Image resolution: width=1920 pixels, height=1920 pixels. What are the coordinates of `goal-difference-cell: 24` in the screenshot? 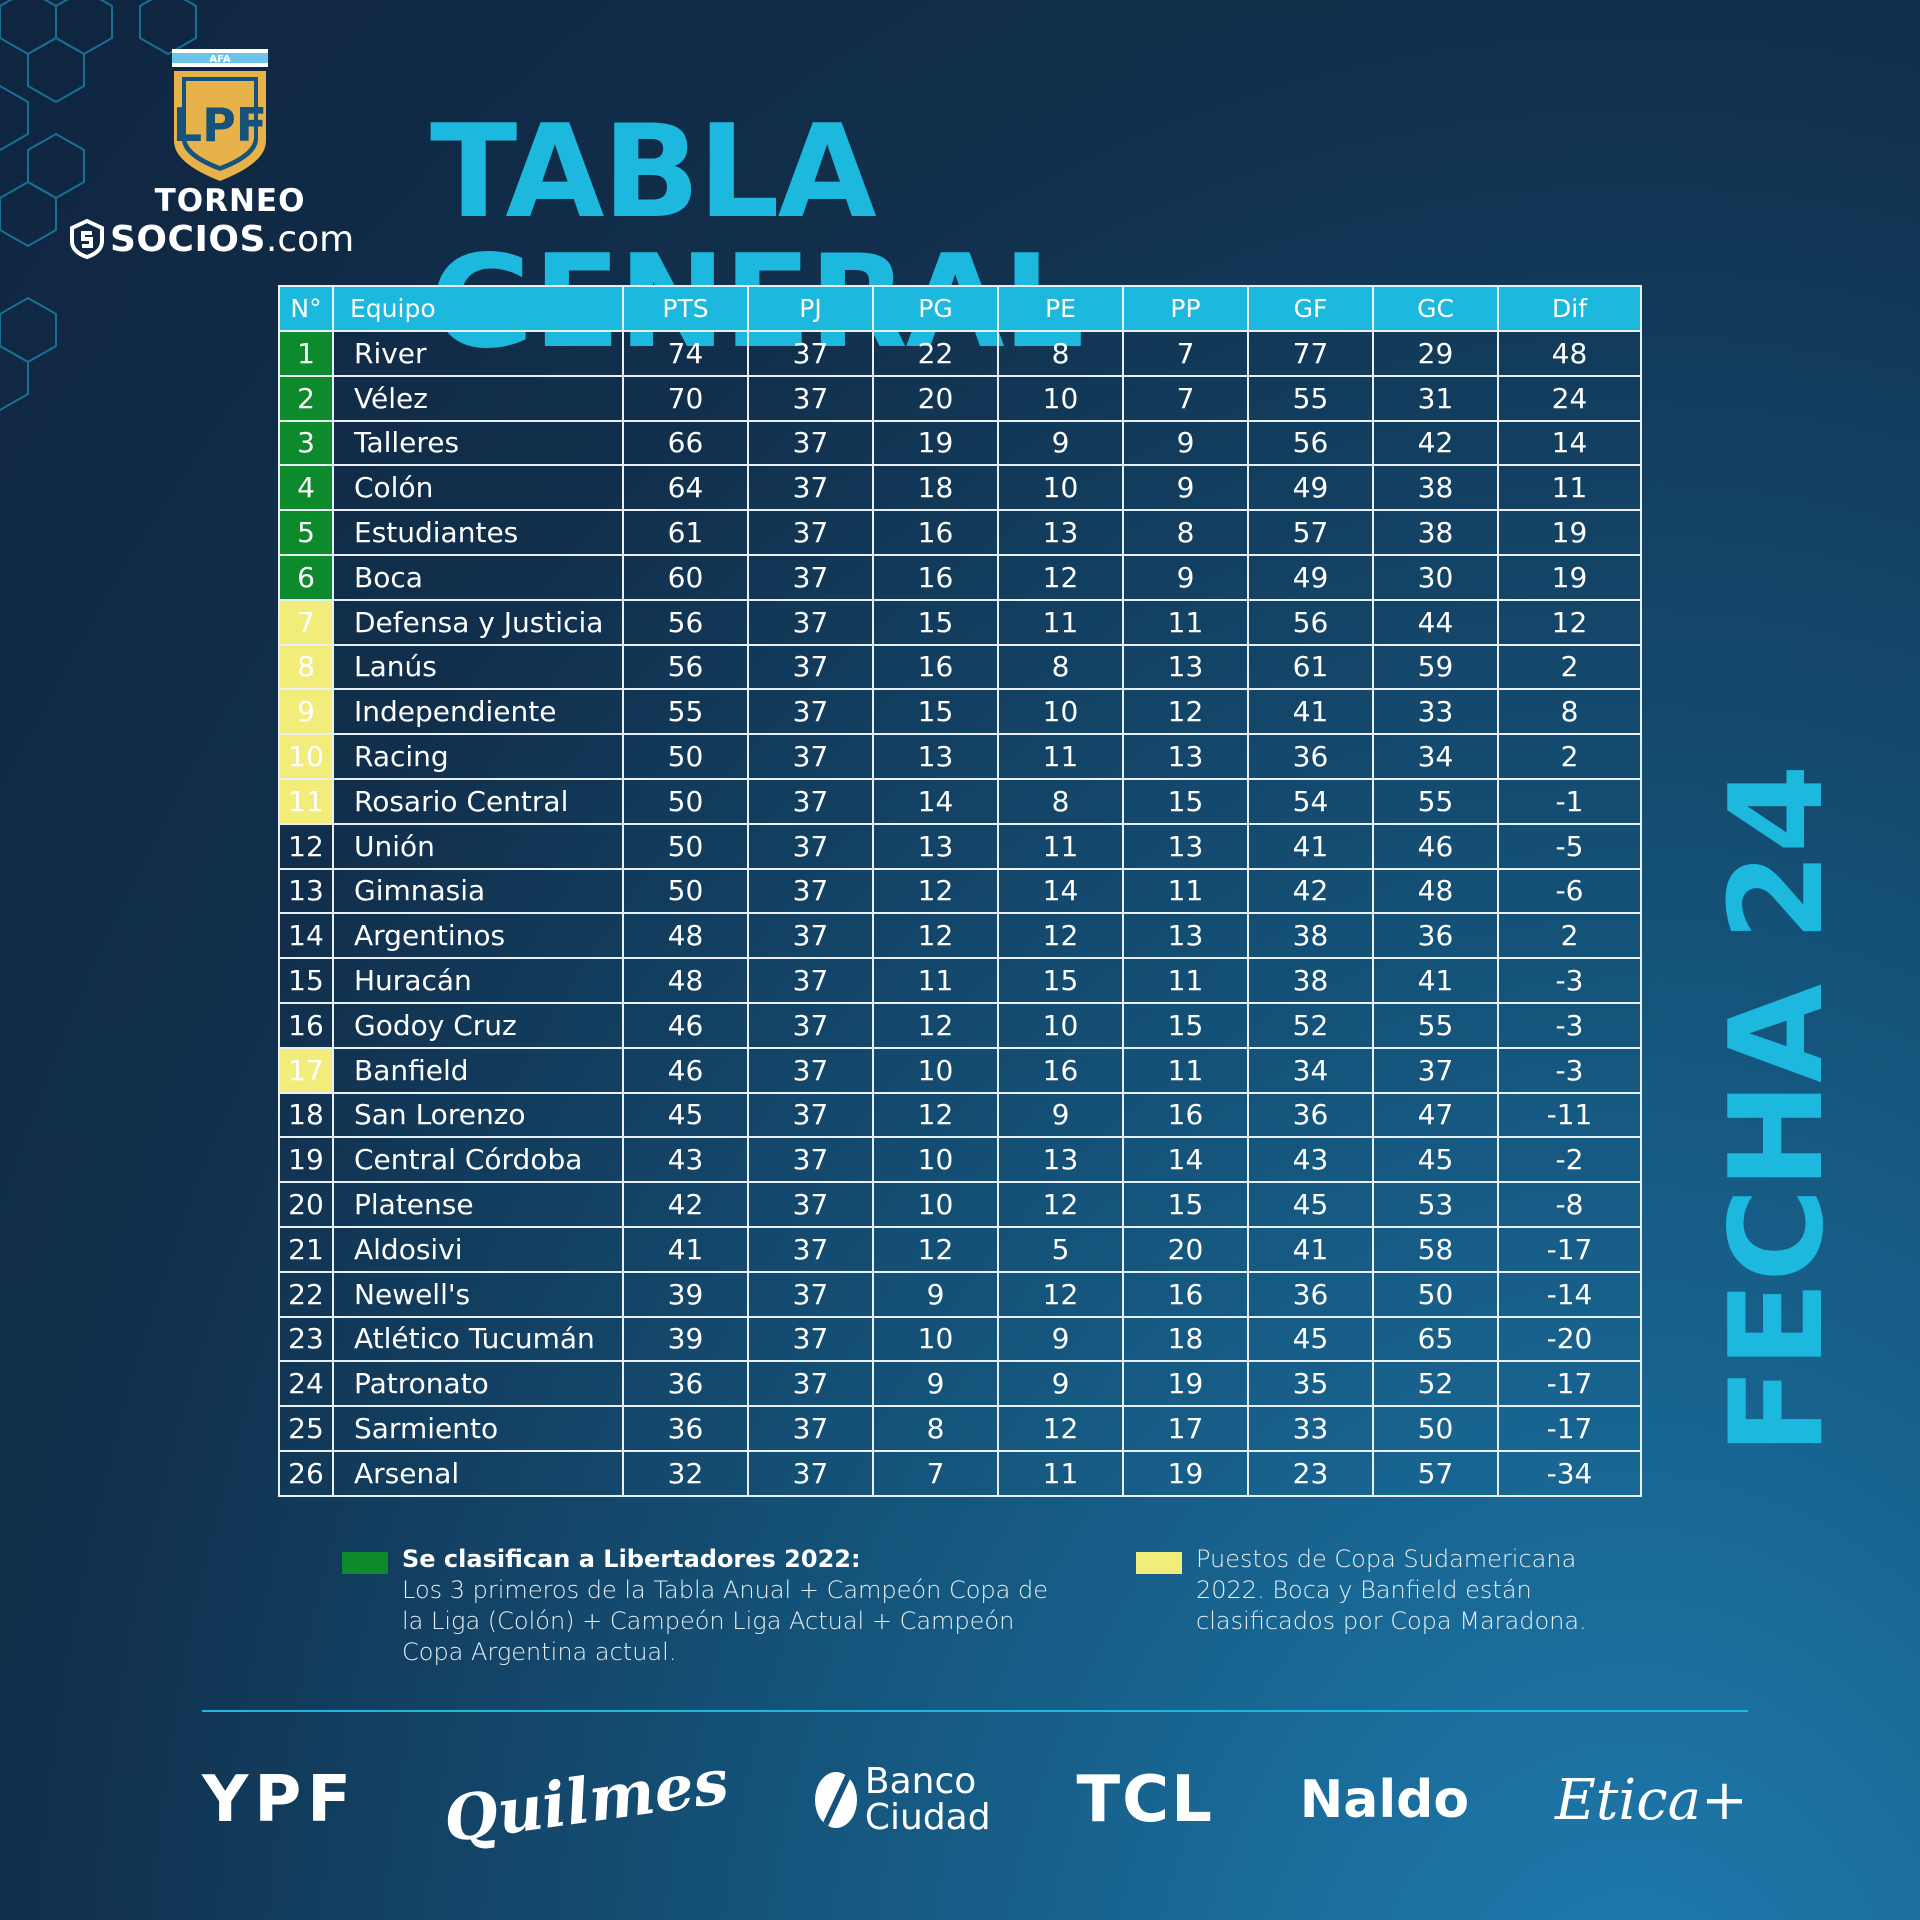 It's located at (1569, 398).